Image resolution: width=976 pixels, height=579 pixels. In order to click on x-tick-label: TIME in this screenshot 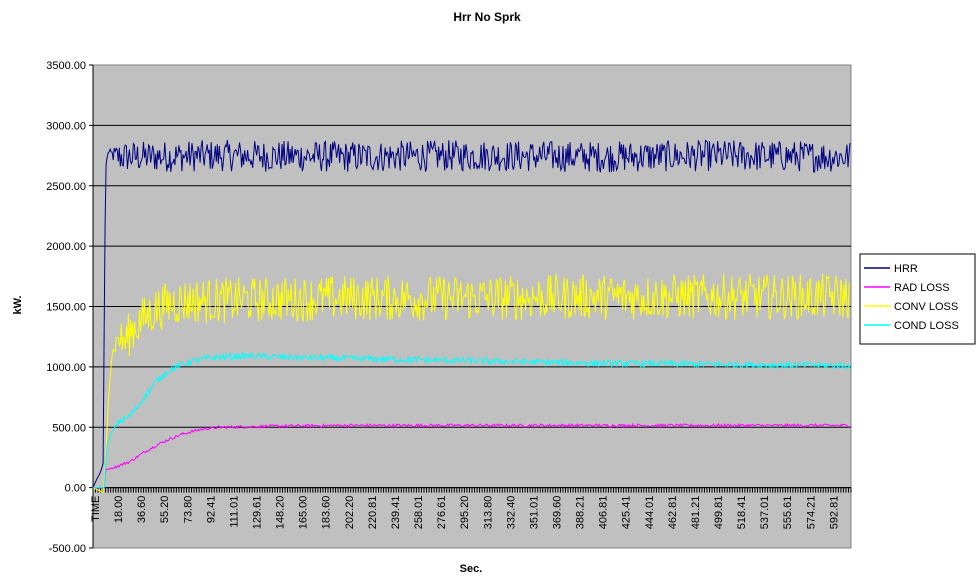, I will do `click(96, 509)`.